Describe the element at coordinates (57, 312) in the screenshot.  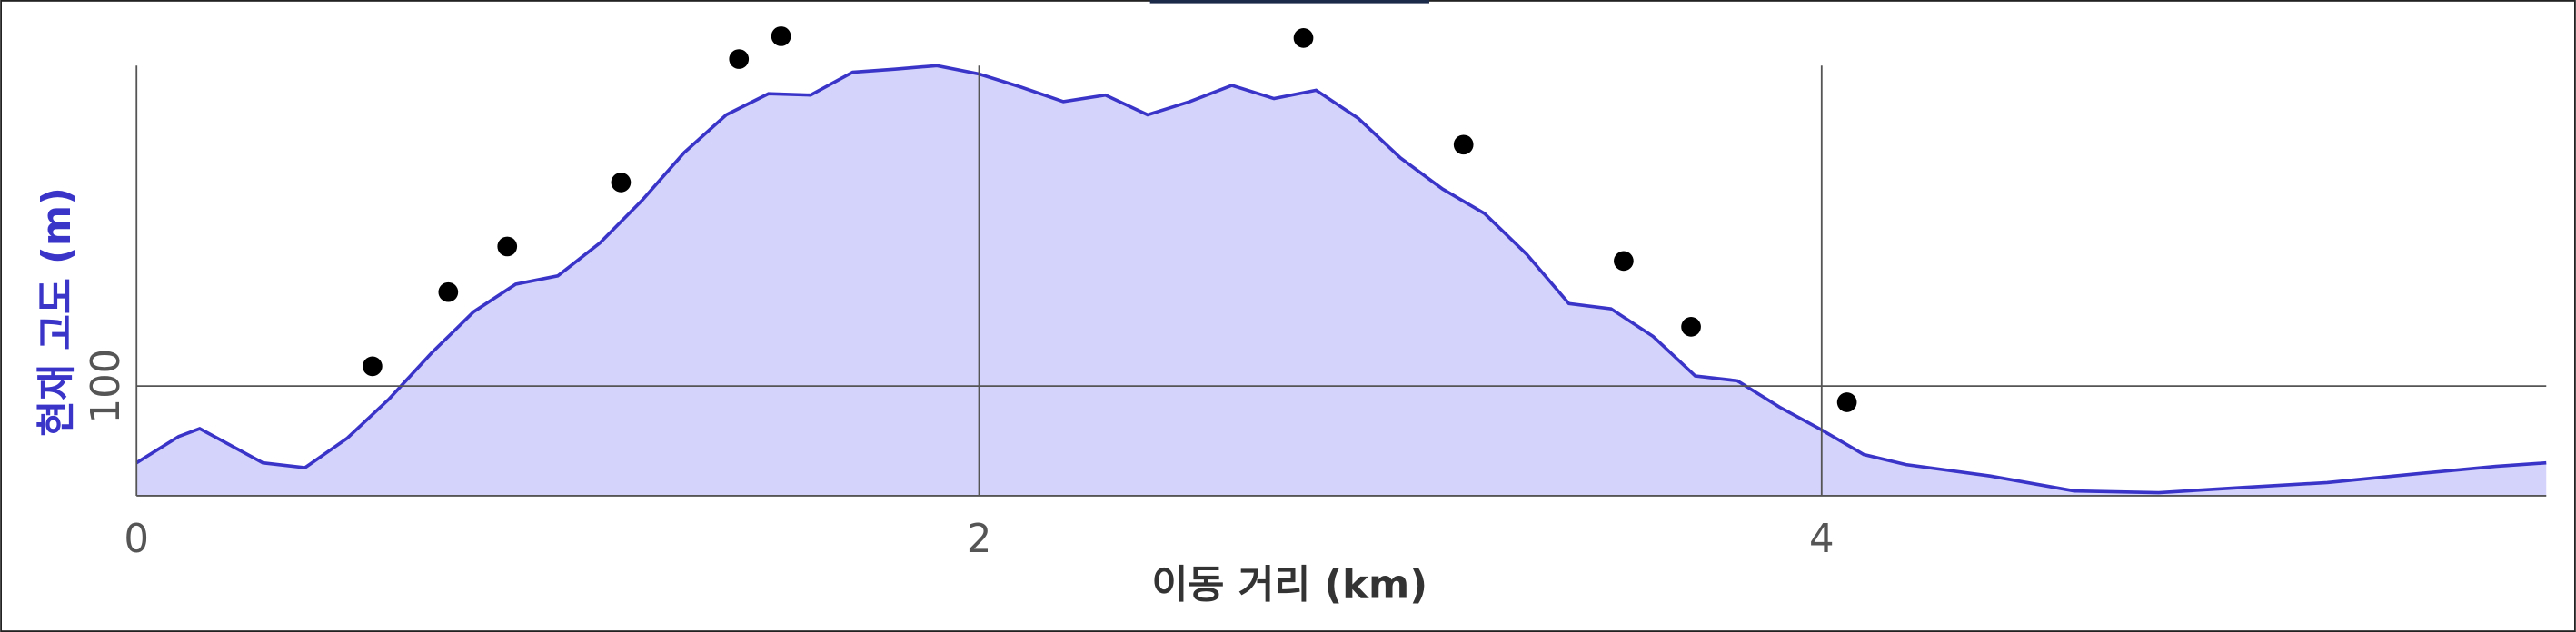
I see `y-axis-title: 현재 고도 (m)` at that location.